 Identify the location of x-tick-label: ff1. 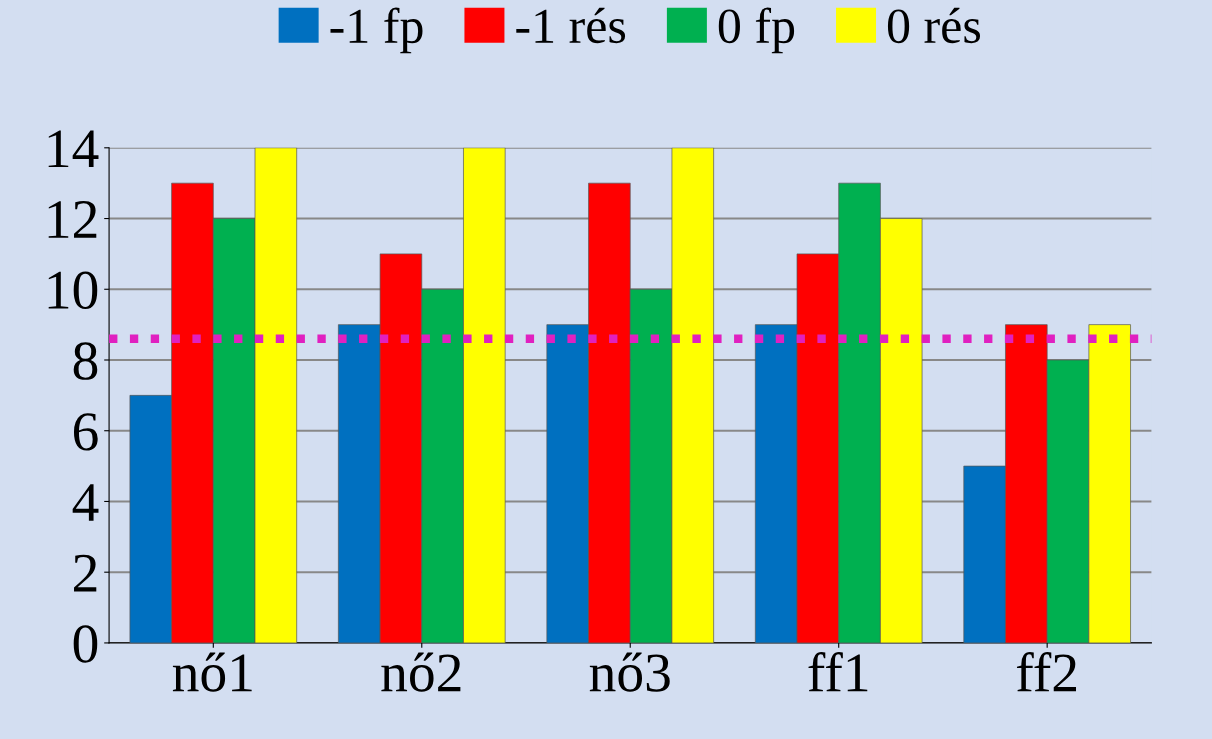
(838, 672).